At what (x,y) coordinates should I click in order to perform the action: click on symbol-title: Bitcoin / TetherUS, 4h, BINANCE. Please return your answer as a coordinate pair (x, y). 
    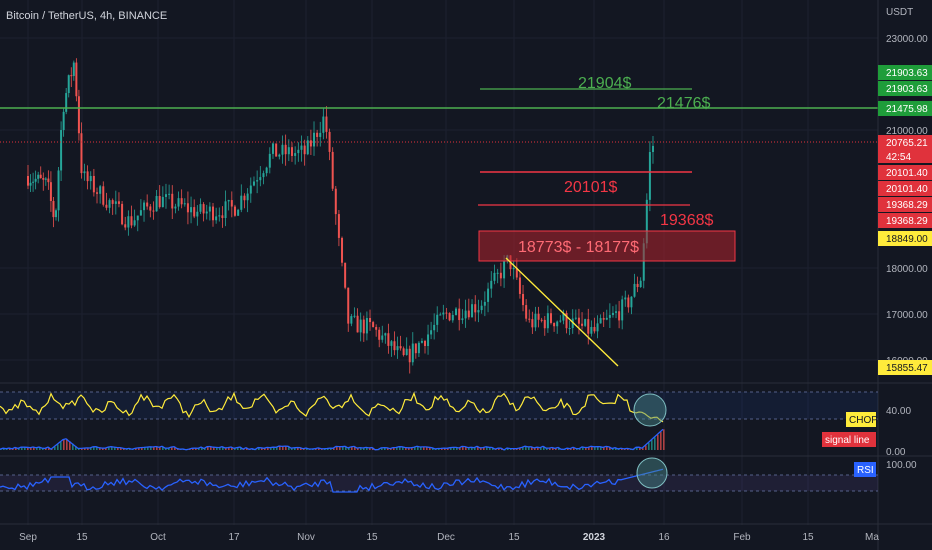
    Looking at the image, I should click on (87, 16).